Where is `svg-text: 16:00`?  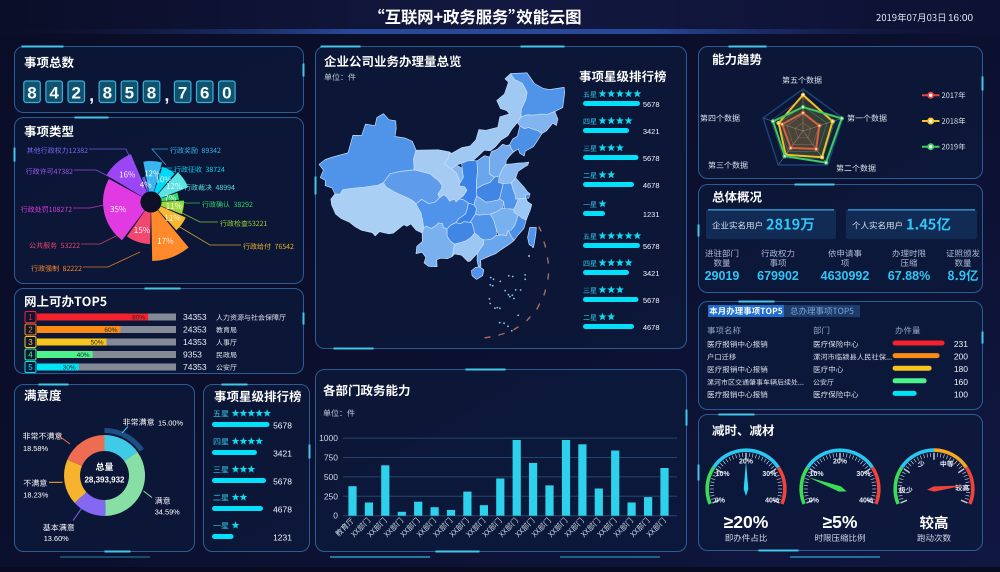 svg-text: 16:00 is located at coordinates (960, 18).